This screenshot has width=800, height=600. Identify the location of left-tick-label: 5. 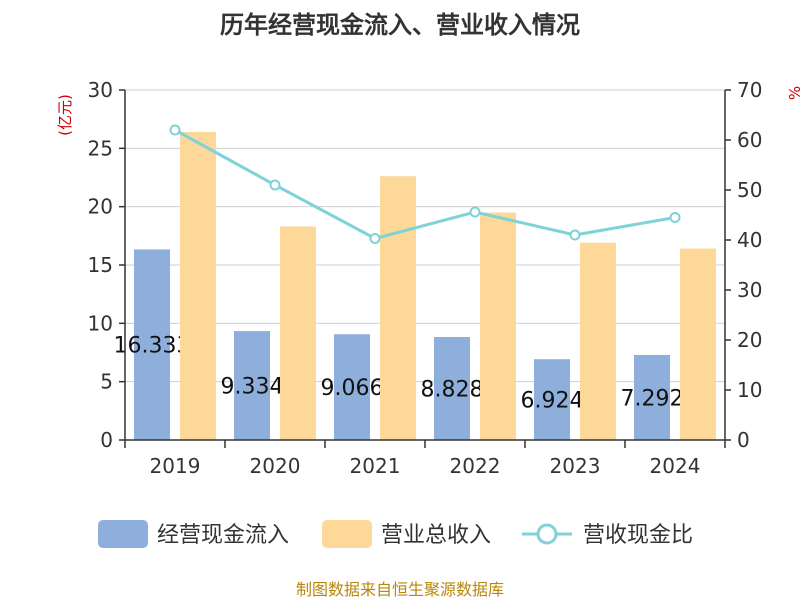
(106, 382).